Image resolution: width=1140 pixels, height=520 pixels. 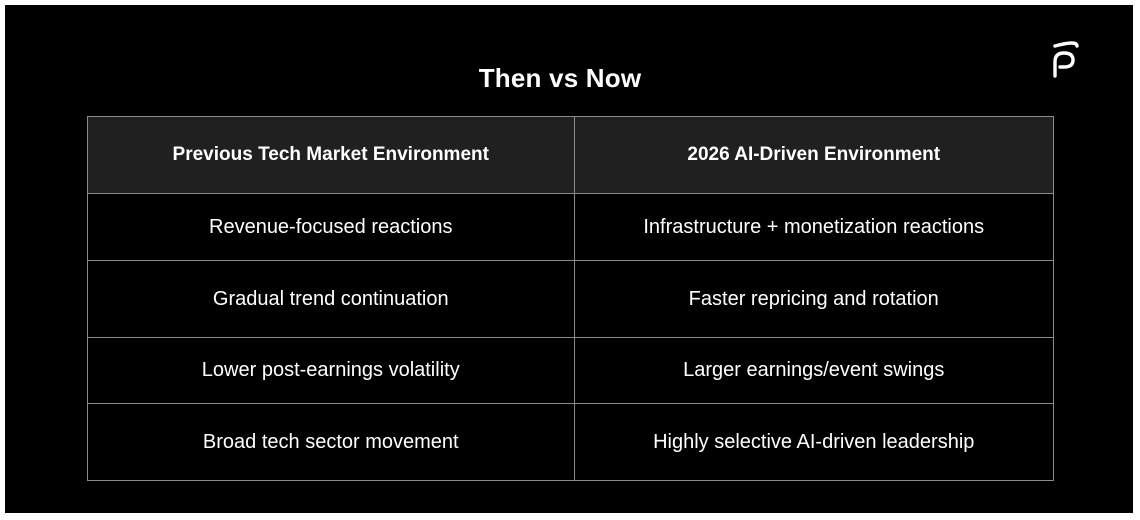 What do you see at coordinates (1066, 59) in the screenshot?
I see `brand-logo-icon` at bounding box center [1066, 59].